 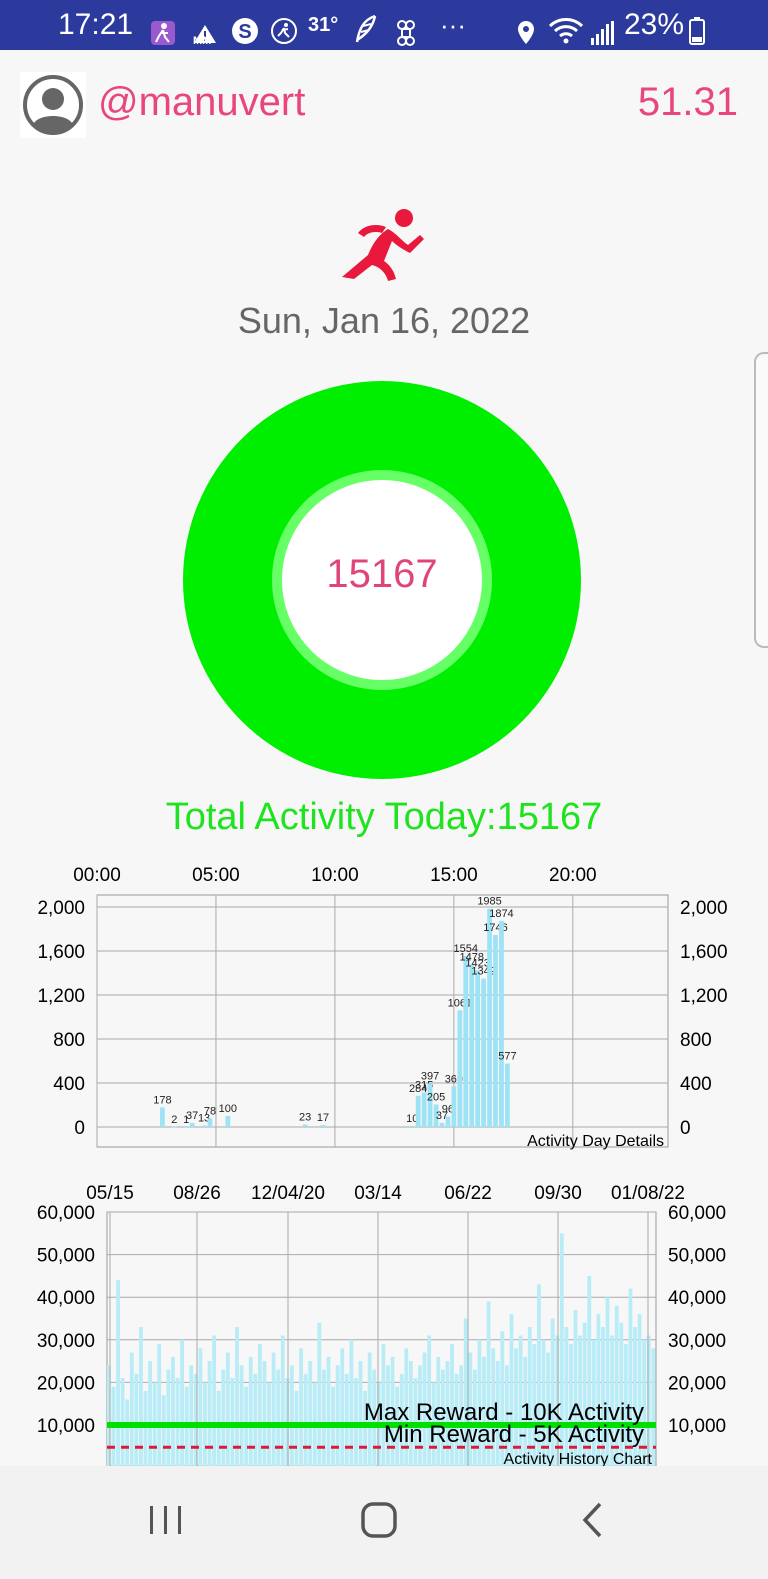 I want to click on day-bar-label: 13, so click(x=204, y=1119).